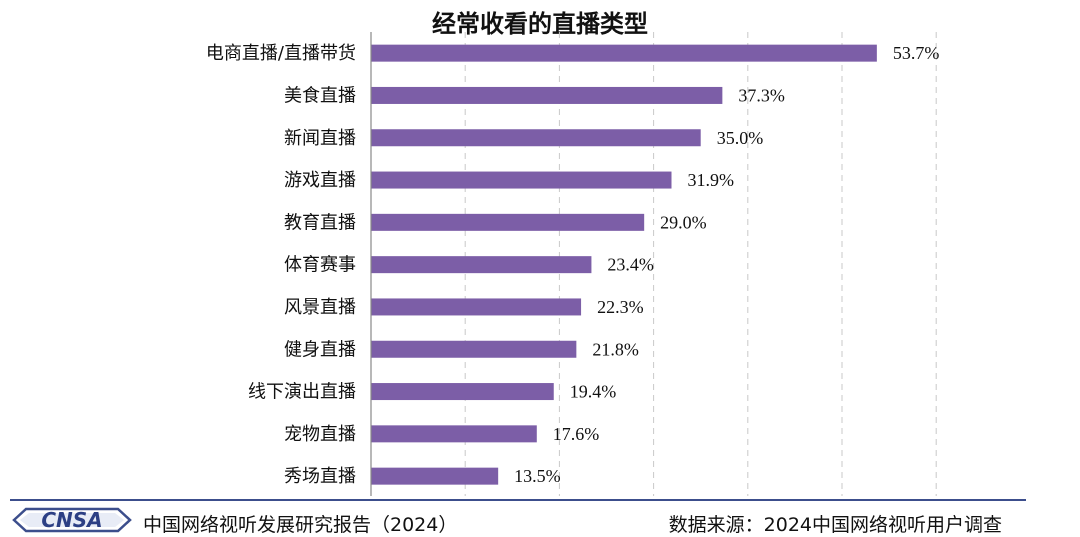 The height and width of the screenshot is (537, 1080). What do you see at coordinates (761, 95) in the screenshot?
I see `value-label: 37.3%` at bounding box center [761, 95].